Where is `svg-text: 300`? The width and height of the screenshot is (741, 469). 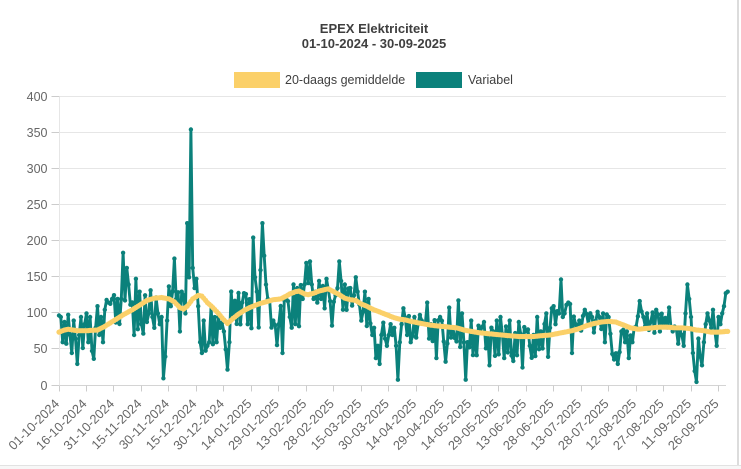
svg-text: 300 is located at coordinates (37, 169).